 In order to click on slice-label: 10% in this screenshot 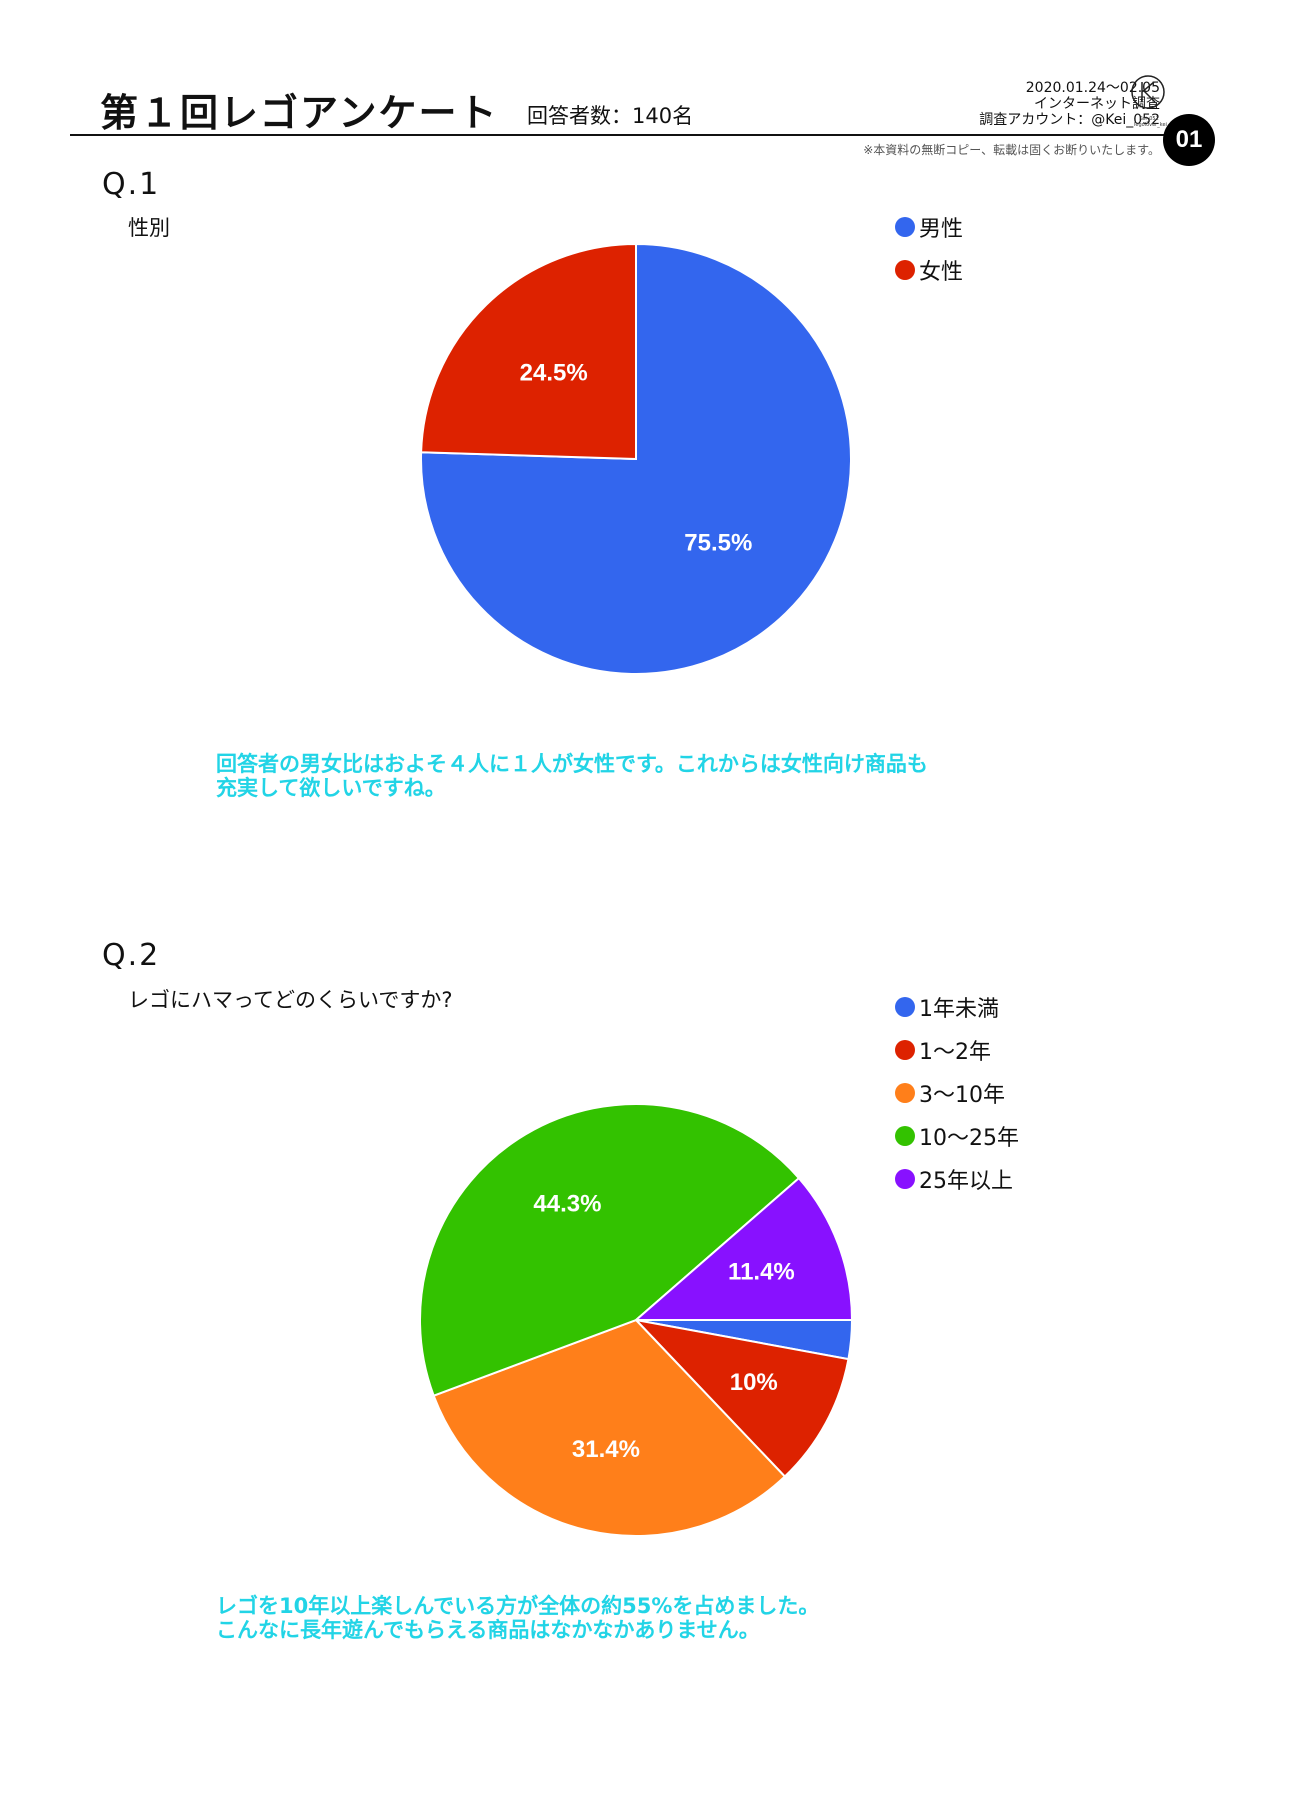, I will do `click(754, 1382)`.